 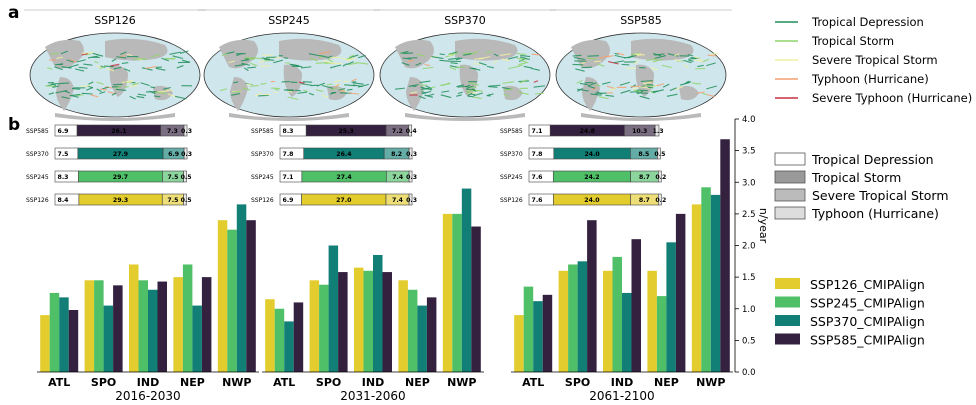 I want to click on panel-title: 2031-2060, so click(x=372, y=396).